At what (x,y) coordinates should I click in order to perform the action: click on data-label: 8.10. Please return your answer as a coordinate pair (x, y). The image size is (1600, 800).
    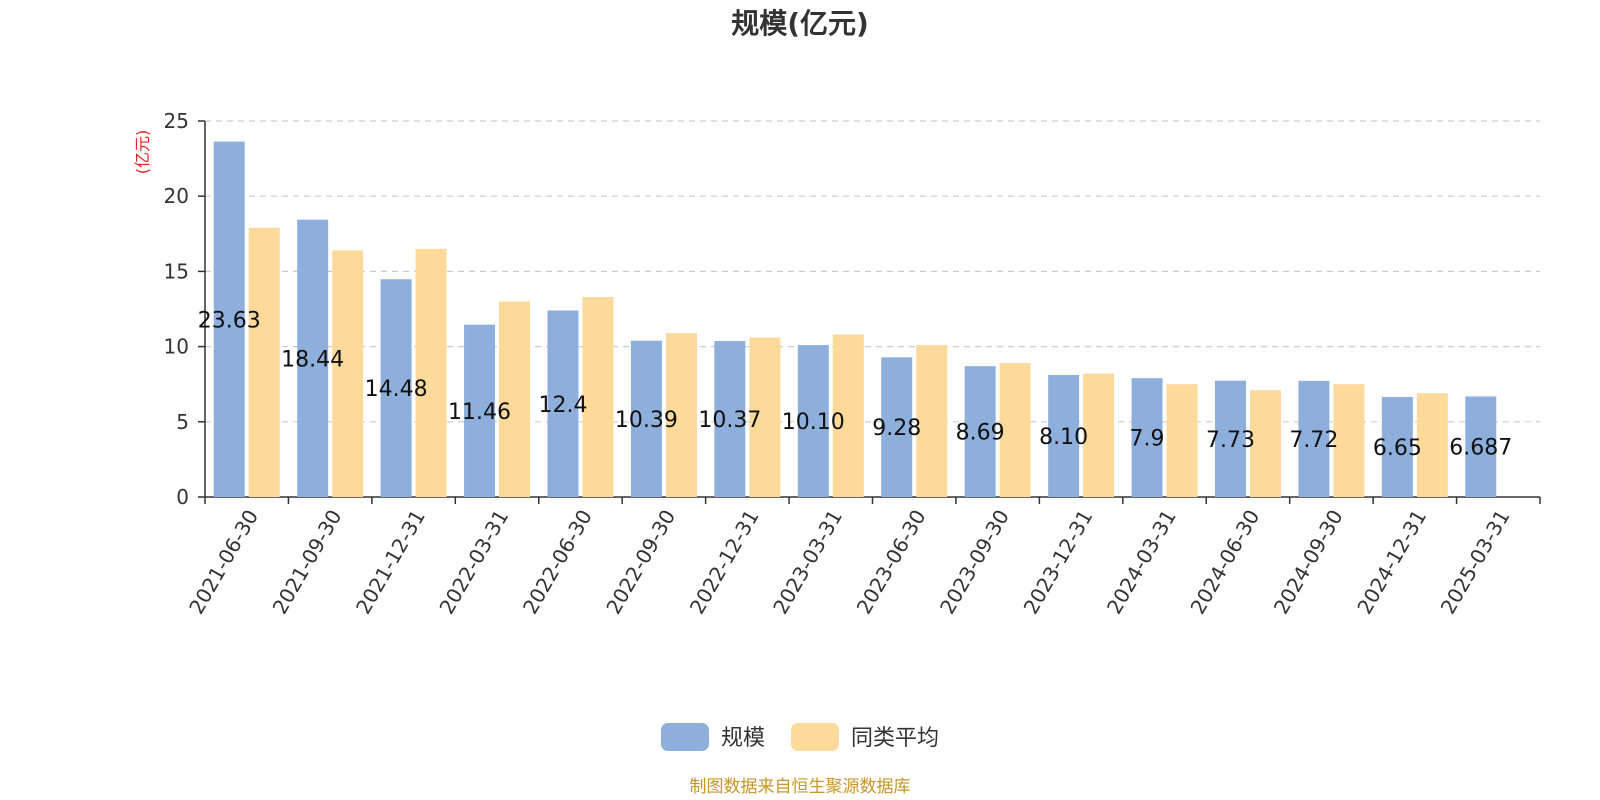
    Looking at the image, I should click on (1063, 437).